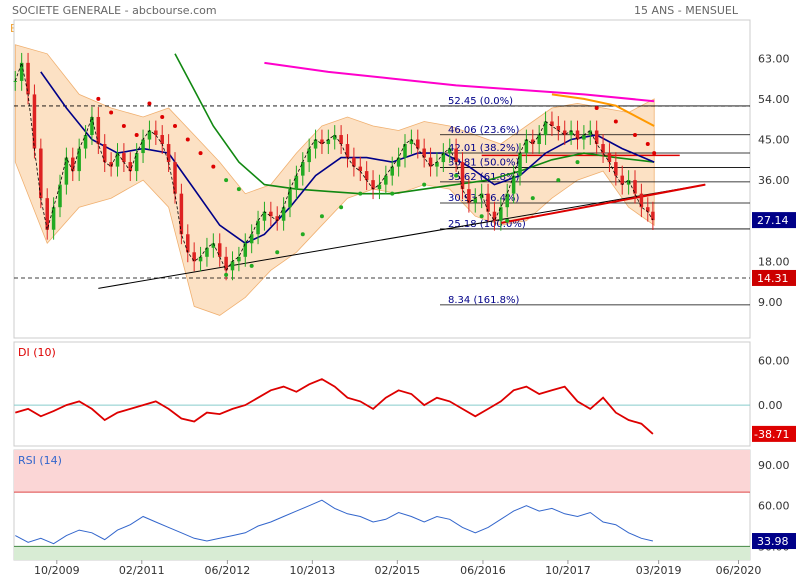 The height and width of the screenshot is (580, 800). Describe the element at coordinates (480, 101) in the screenshot. I see `fib-label-1: 52.45 (0.0%)` at that location.